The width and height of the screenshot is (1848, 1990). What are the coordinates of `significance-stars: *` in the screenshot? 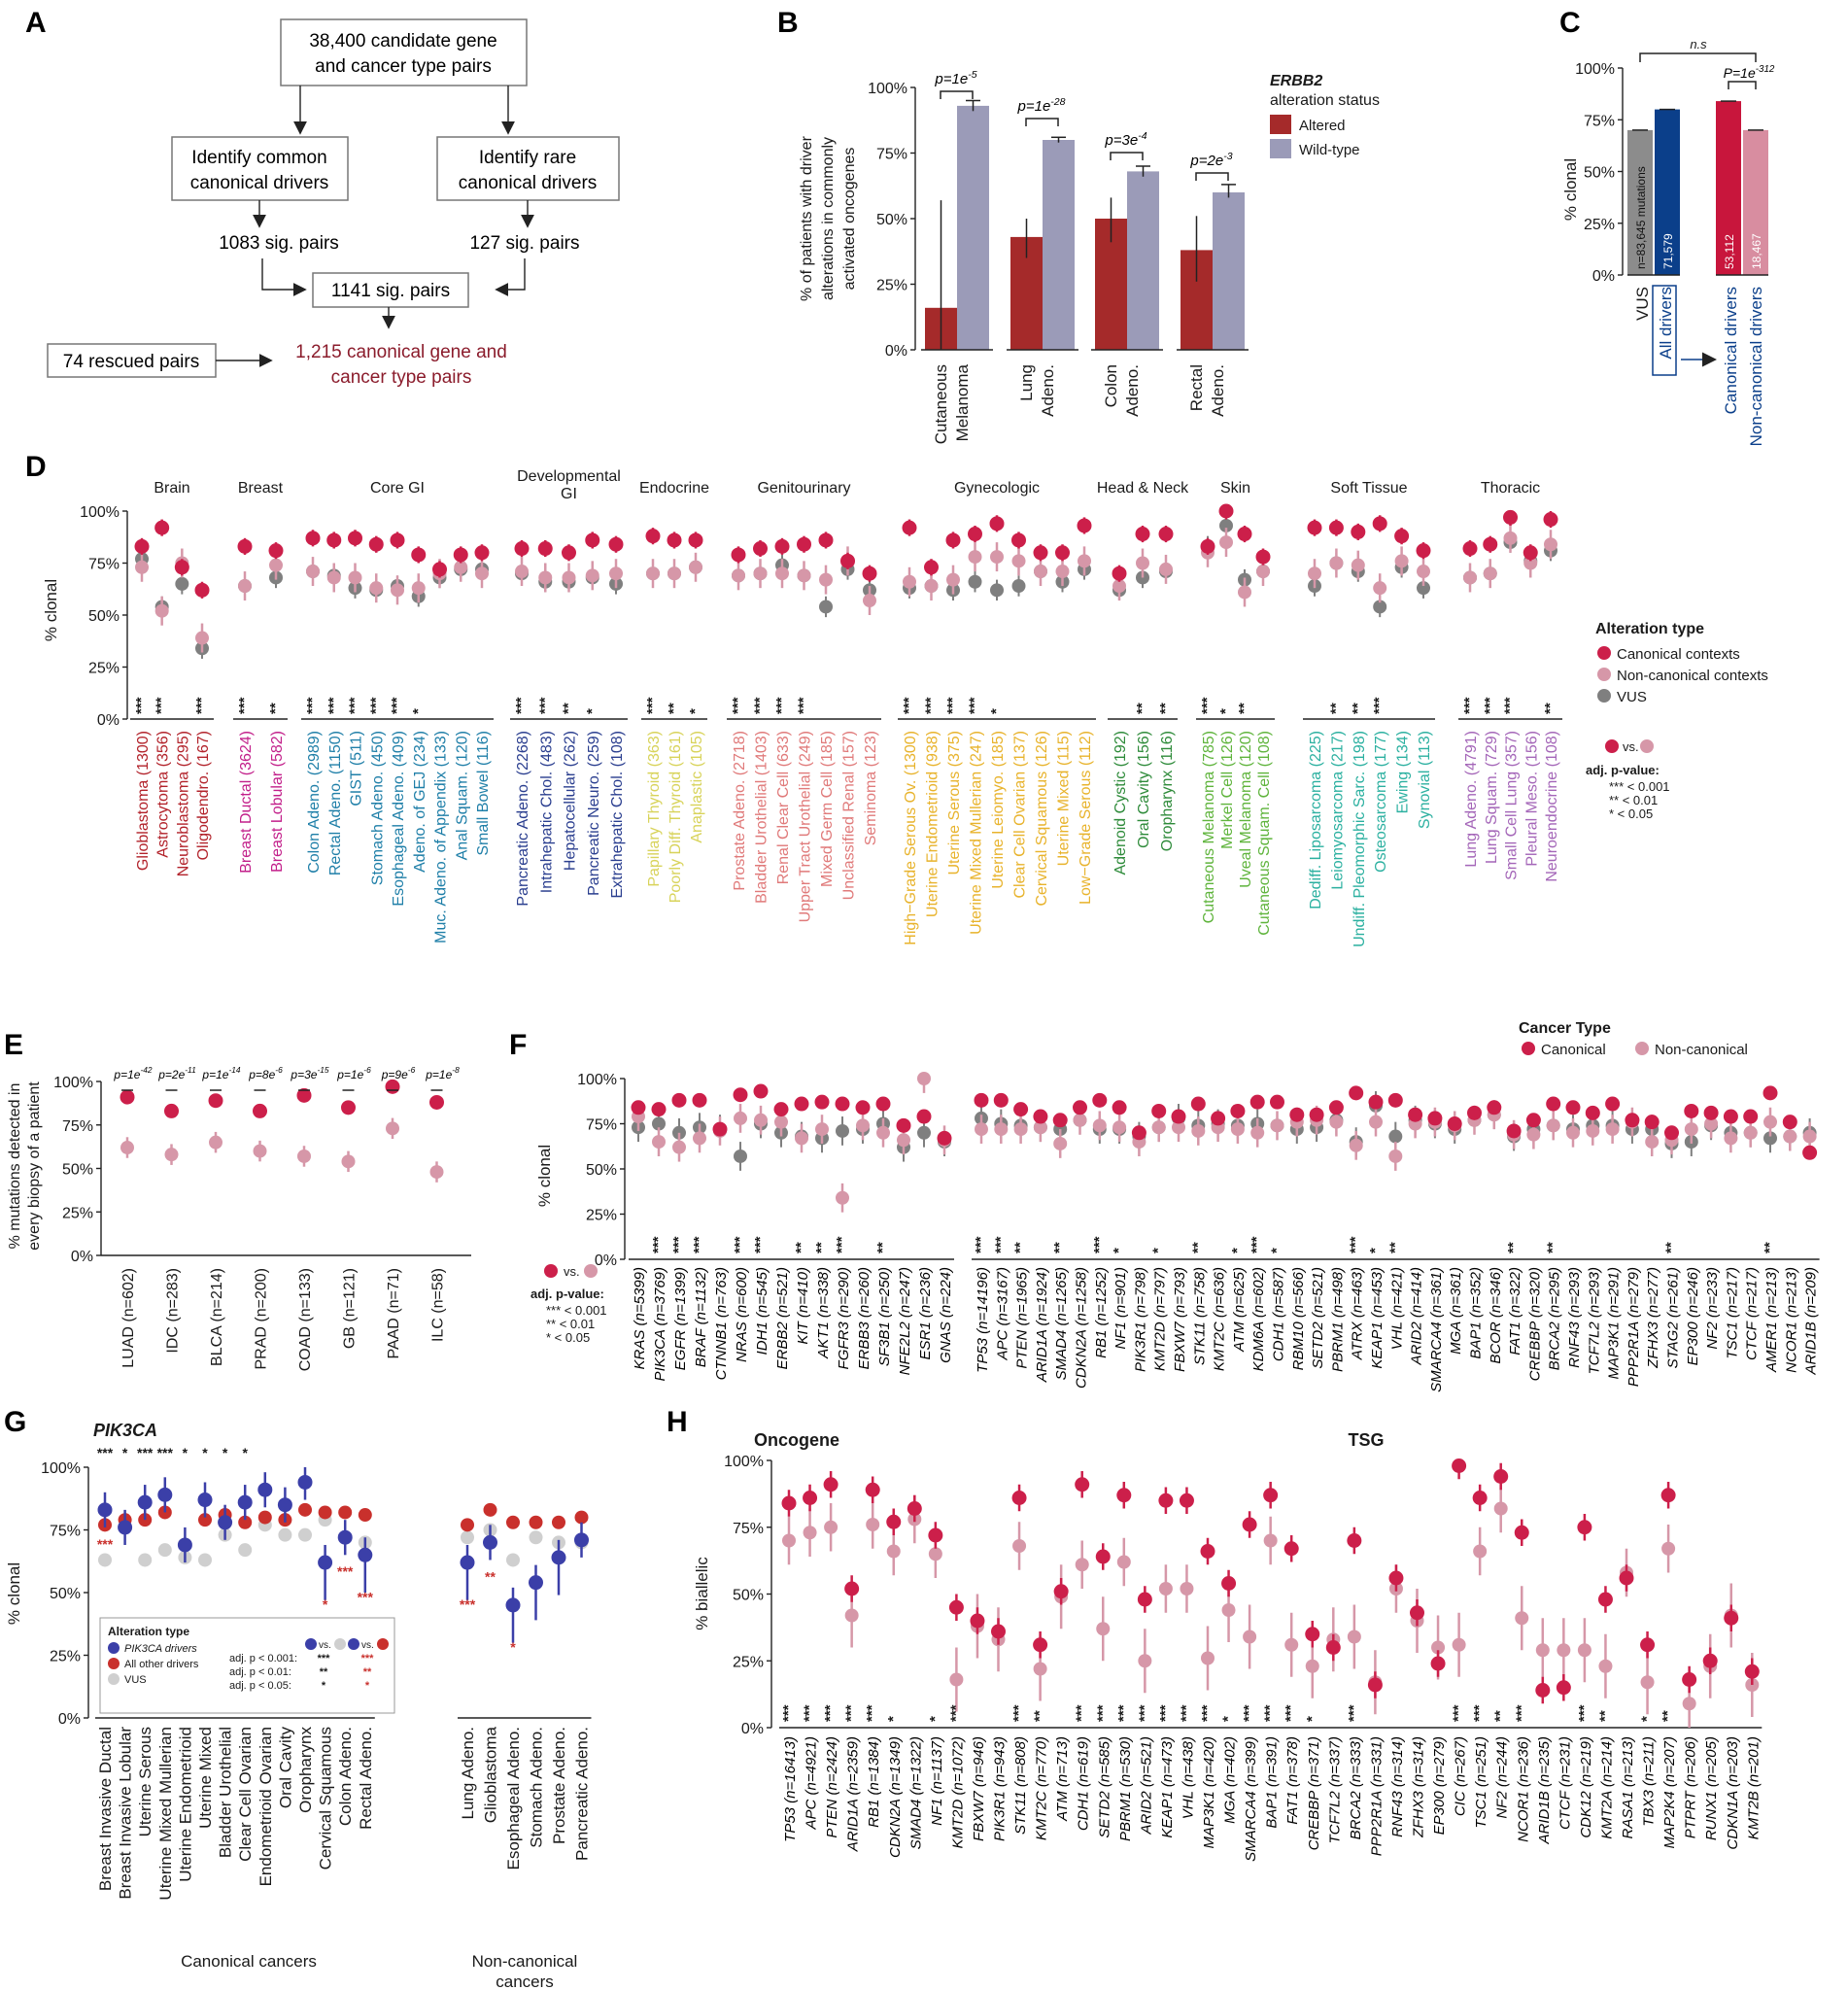 It's located at (997, 711).